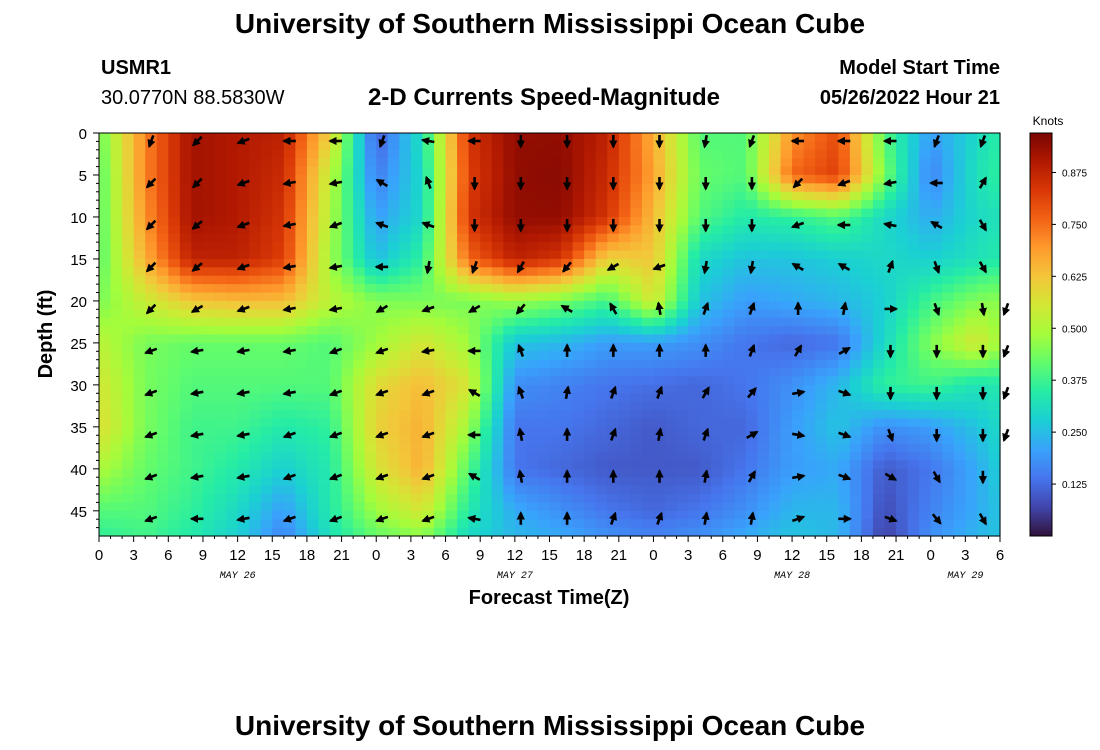 The width and height of the screenshot is (1100, 750). I want to click on y-tick-label: 25, so click(78, 344).